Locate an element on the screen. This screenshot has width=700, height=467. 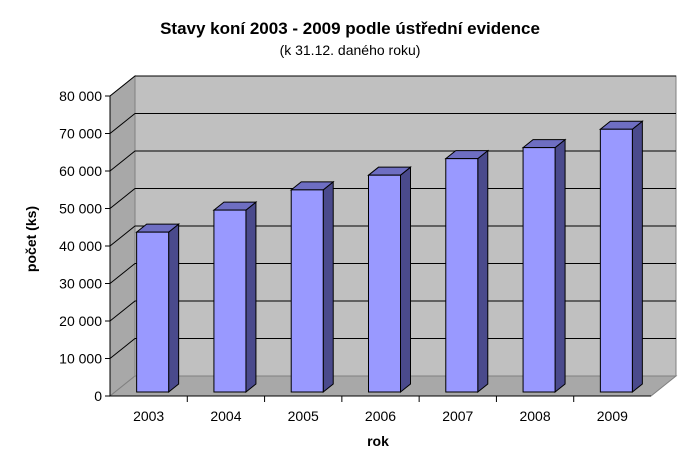
y-tick-label: 20 000 is located at coordinates (80, 321).